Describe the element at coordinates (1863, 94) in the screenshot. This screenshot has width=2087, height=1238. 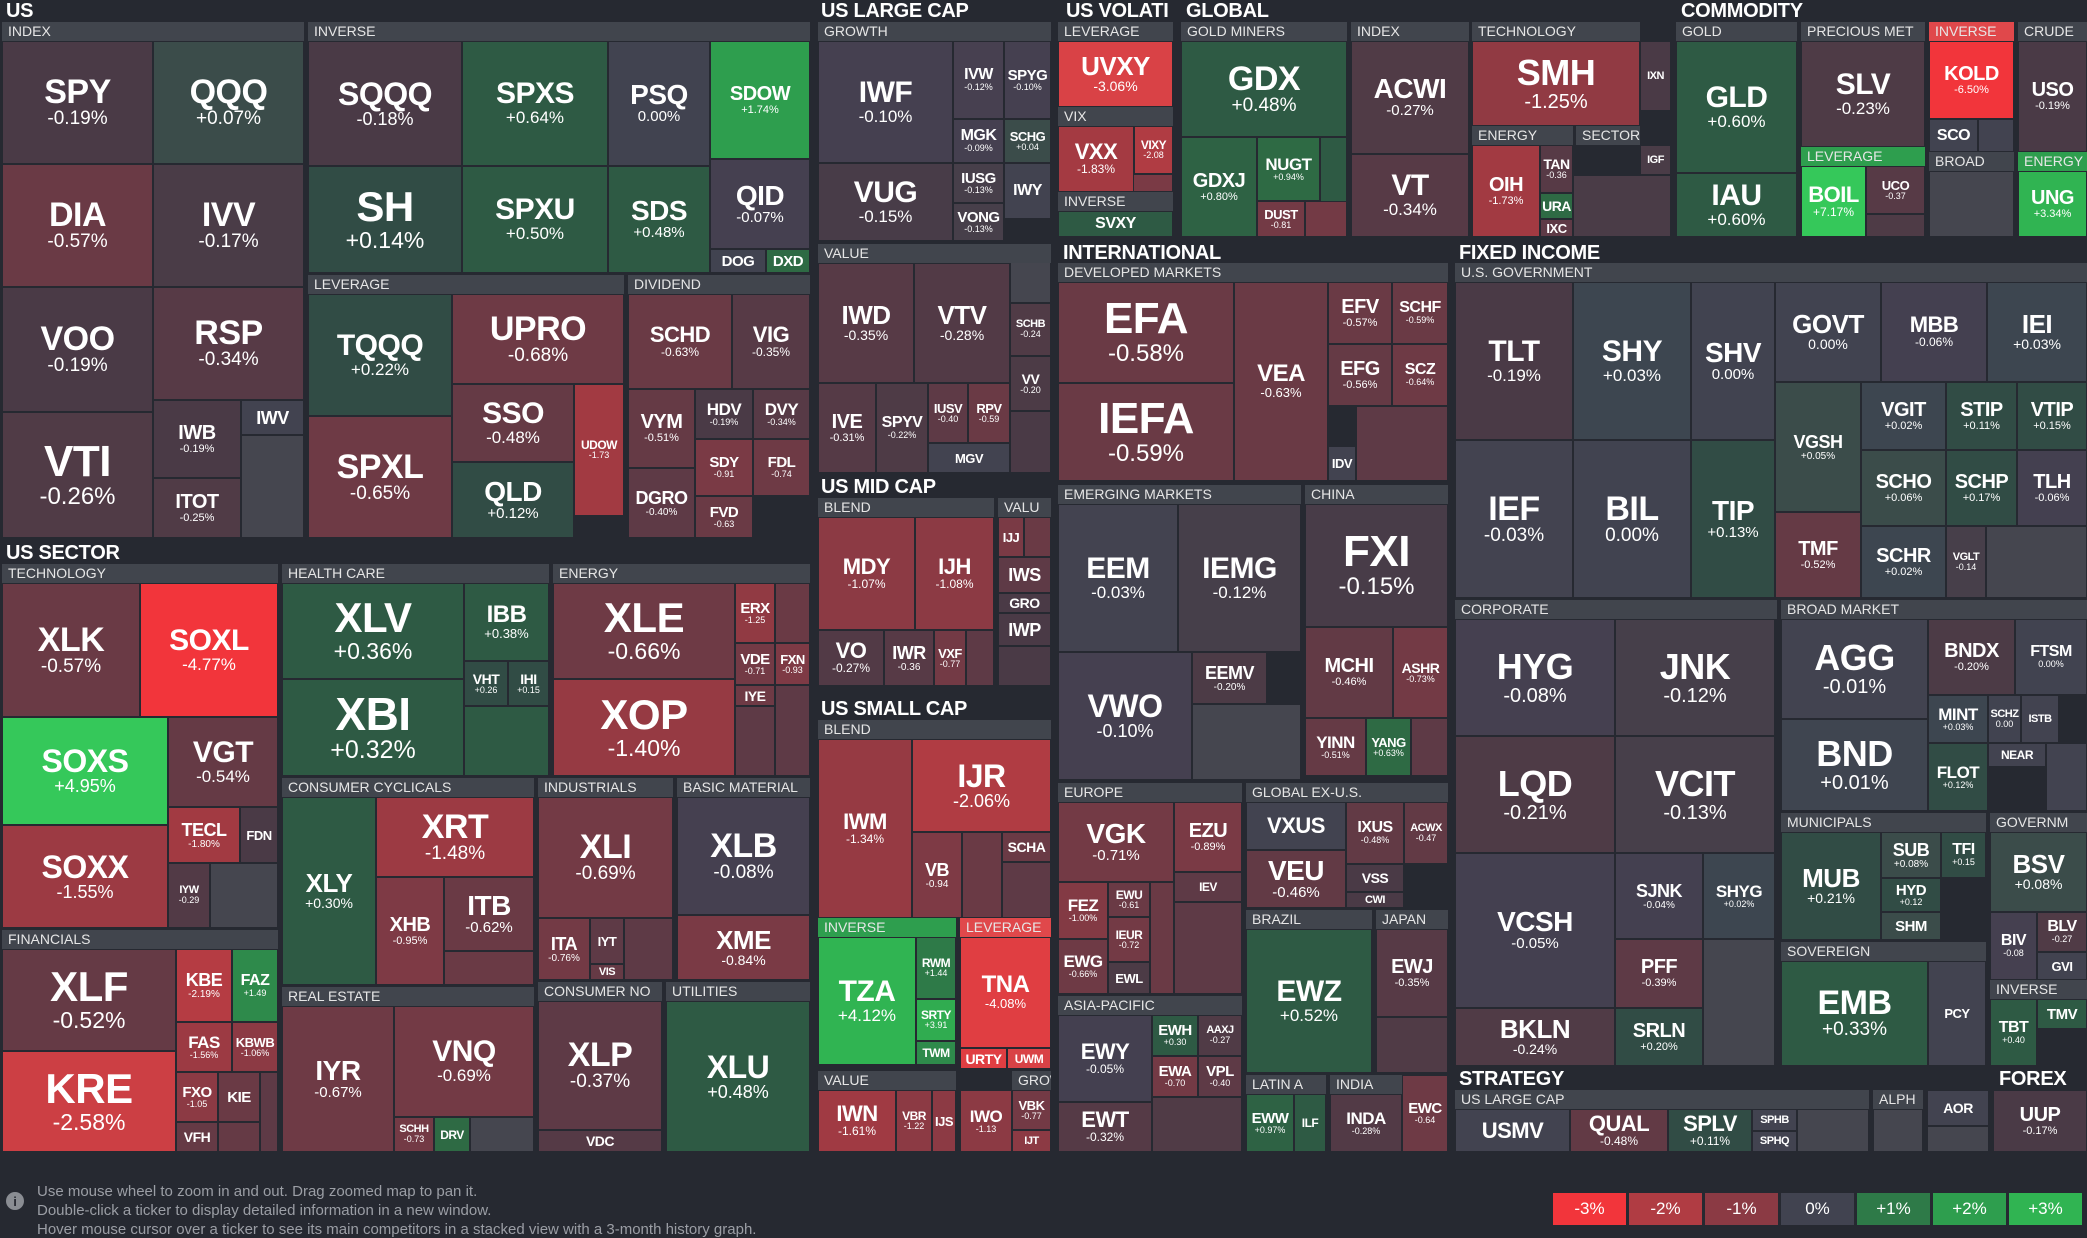
I see `ticker-tile-slv: SLV -0.23%` at that location.